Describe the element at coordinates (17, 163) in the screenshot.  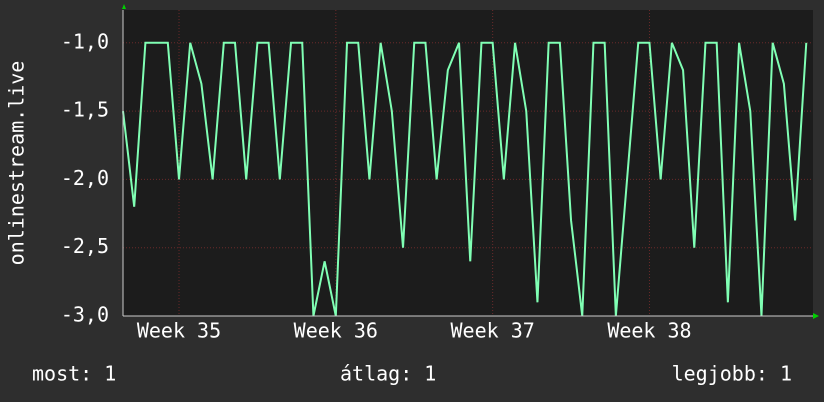
I see `y-axis-label: onlinestream.live` at that location.